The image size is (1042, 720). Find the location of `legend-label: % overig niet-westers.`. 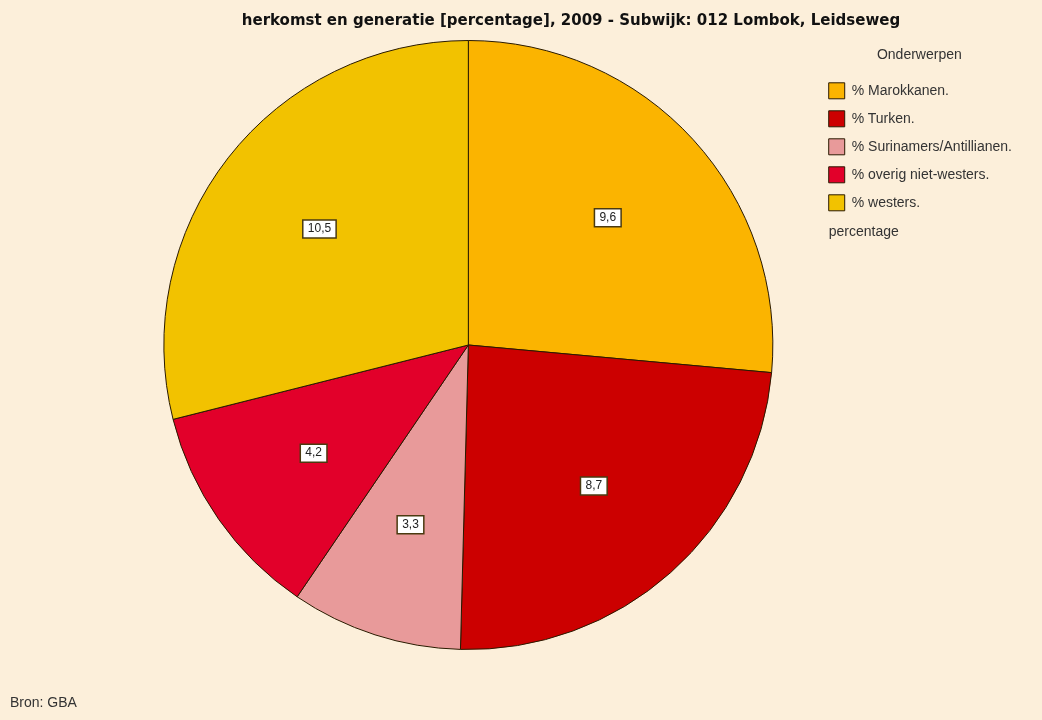

legend-label: % overig niet-westers. is located at coordinates (920, 173).